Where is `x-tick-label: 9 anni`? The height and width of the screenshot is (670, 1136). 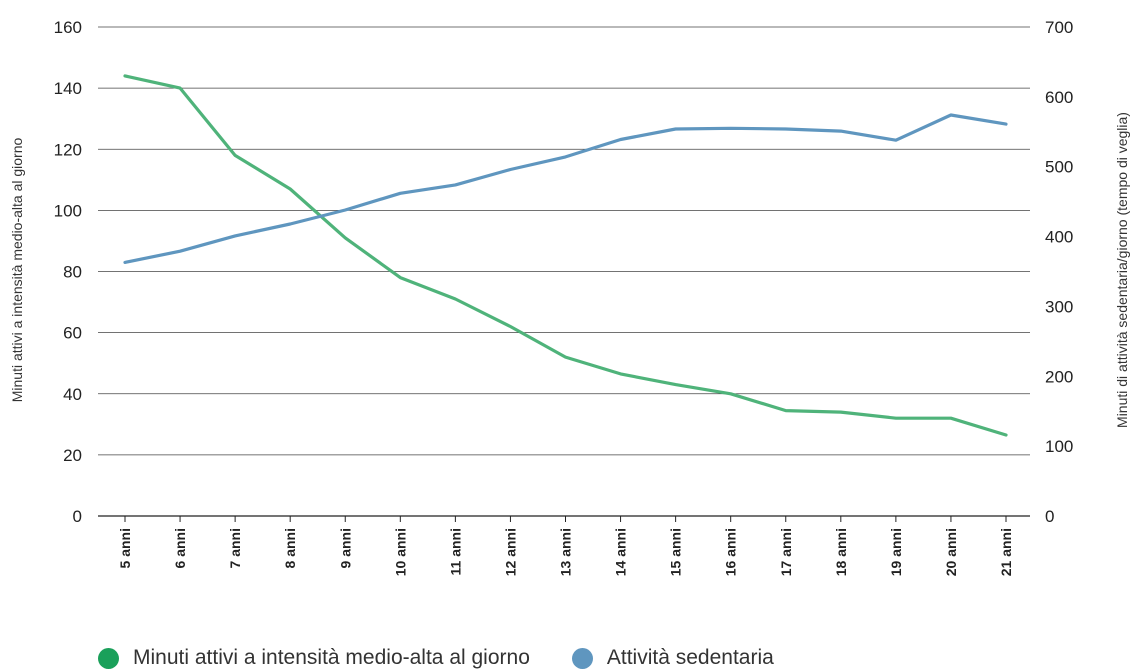 x-tick-label: 9 anni is located at coordinates (345, 548).